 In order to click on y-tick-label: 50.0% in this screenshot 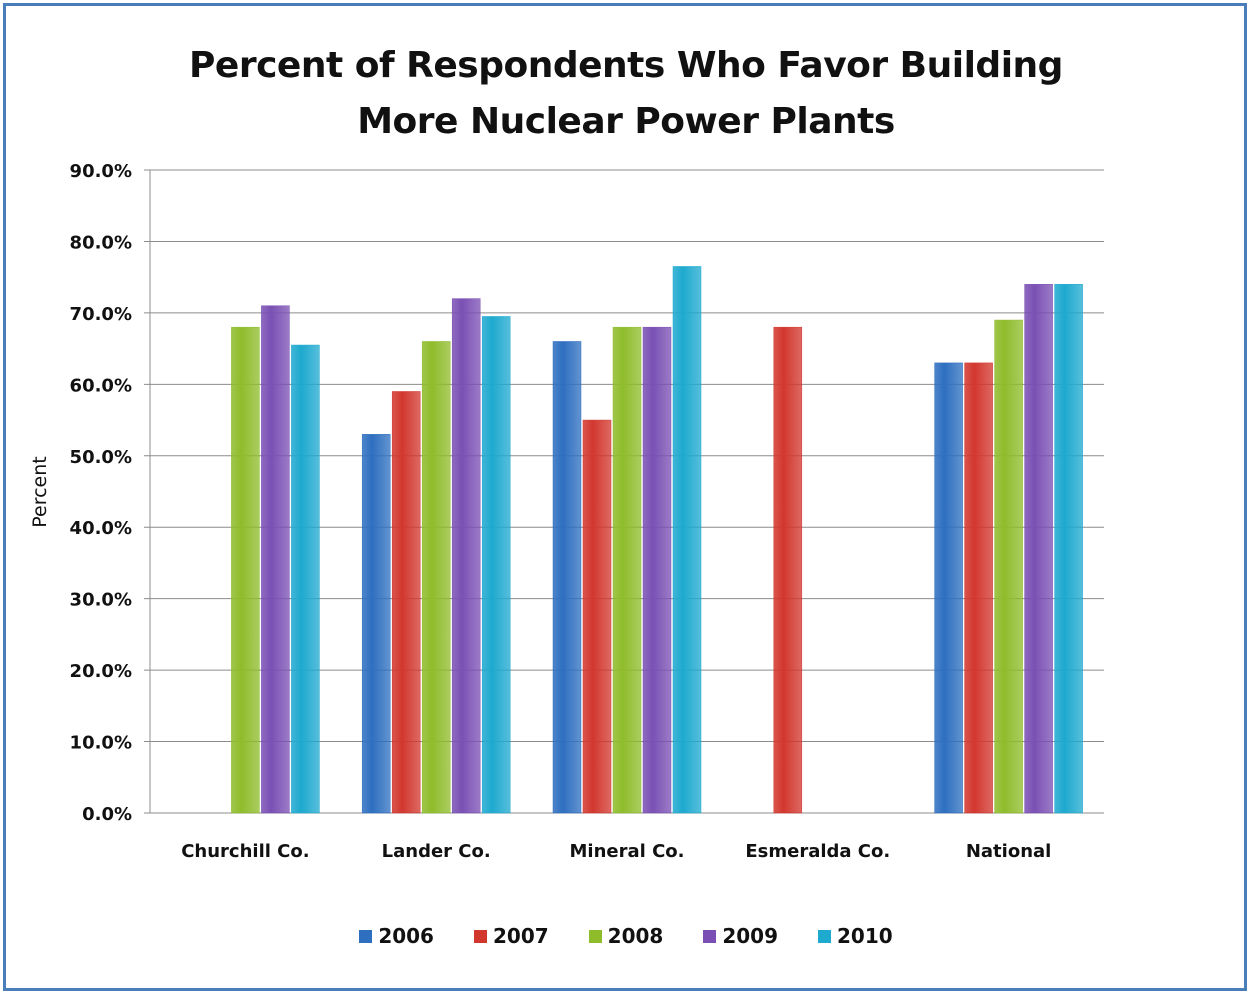, I will do `click(101, 457)`.